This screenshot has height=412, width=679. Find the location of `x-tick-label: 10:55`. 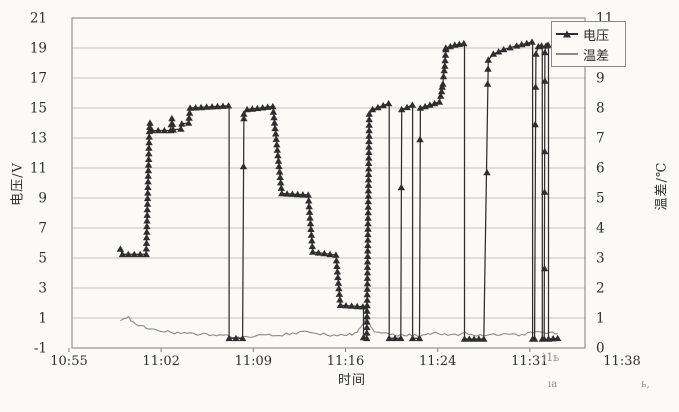

x-tick-label: 10:55 is located at coordinates (68, 361).